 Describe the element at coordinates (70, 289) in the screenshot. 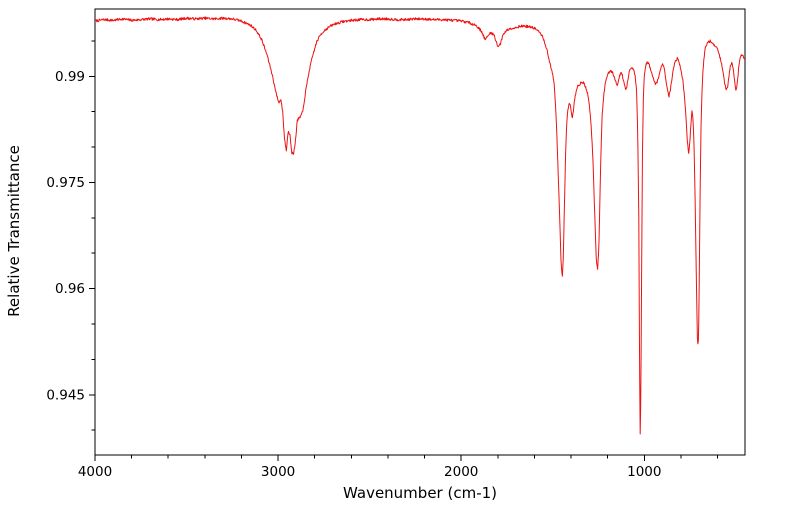

I see `y-tick-label: 0.96` at that location.